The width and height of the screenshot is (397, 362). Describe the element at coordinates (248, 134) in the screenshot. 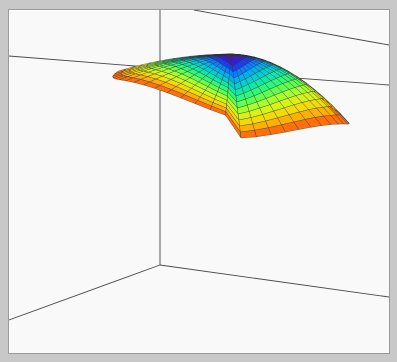

I see `surface-patch` at that location.